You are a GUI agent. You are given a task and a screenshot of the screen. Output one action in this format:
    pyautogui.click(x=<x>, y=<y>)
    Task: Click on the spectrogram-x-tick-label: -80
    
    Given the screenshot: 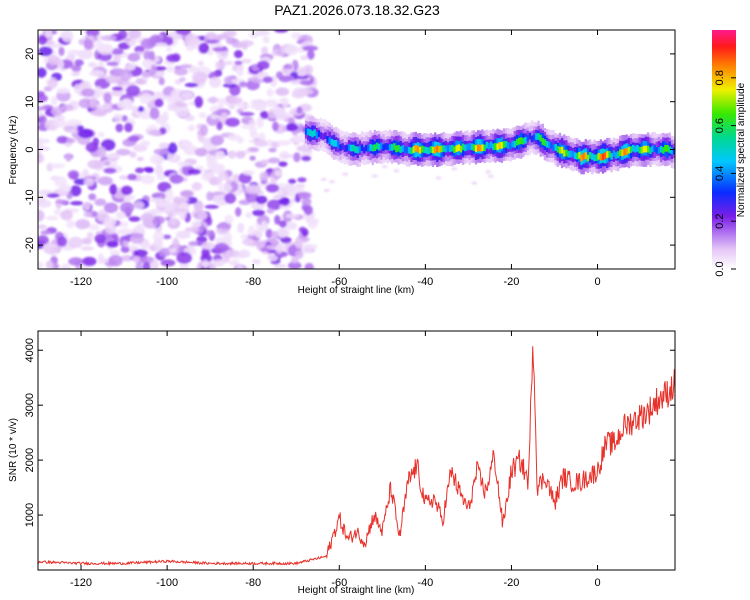 What is the action you would take?
    pyautogui.click(x=253, y=282)
    